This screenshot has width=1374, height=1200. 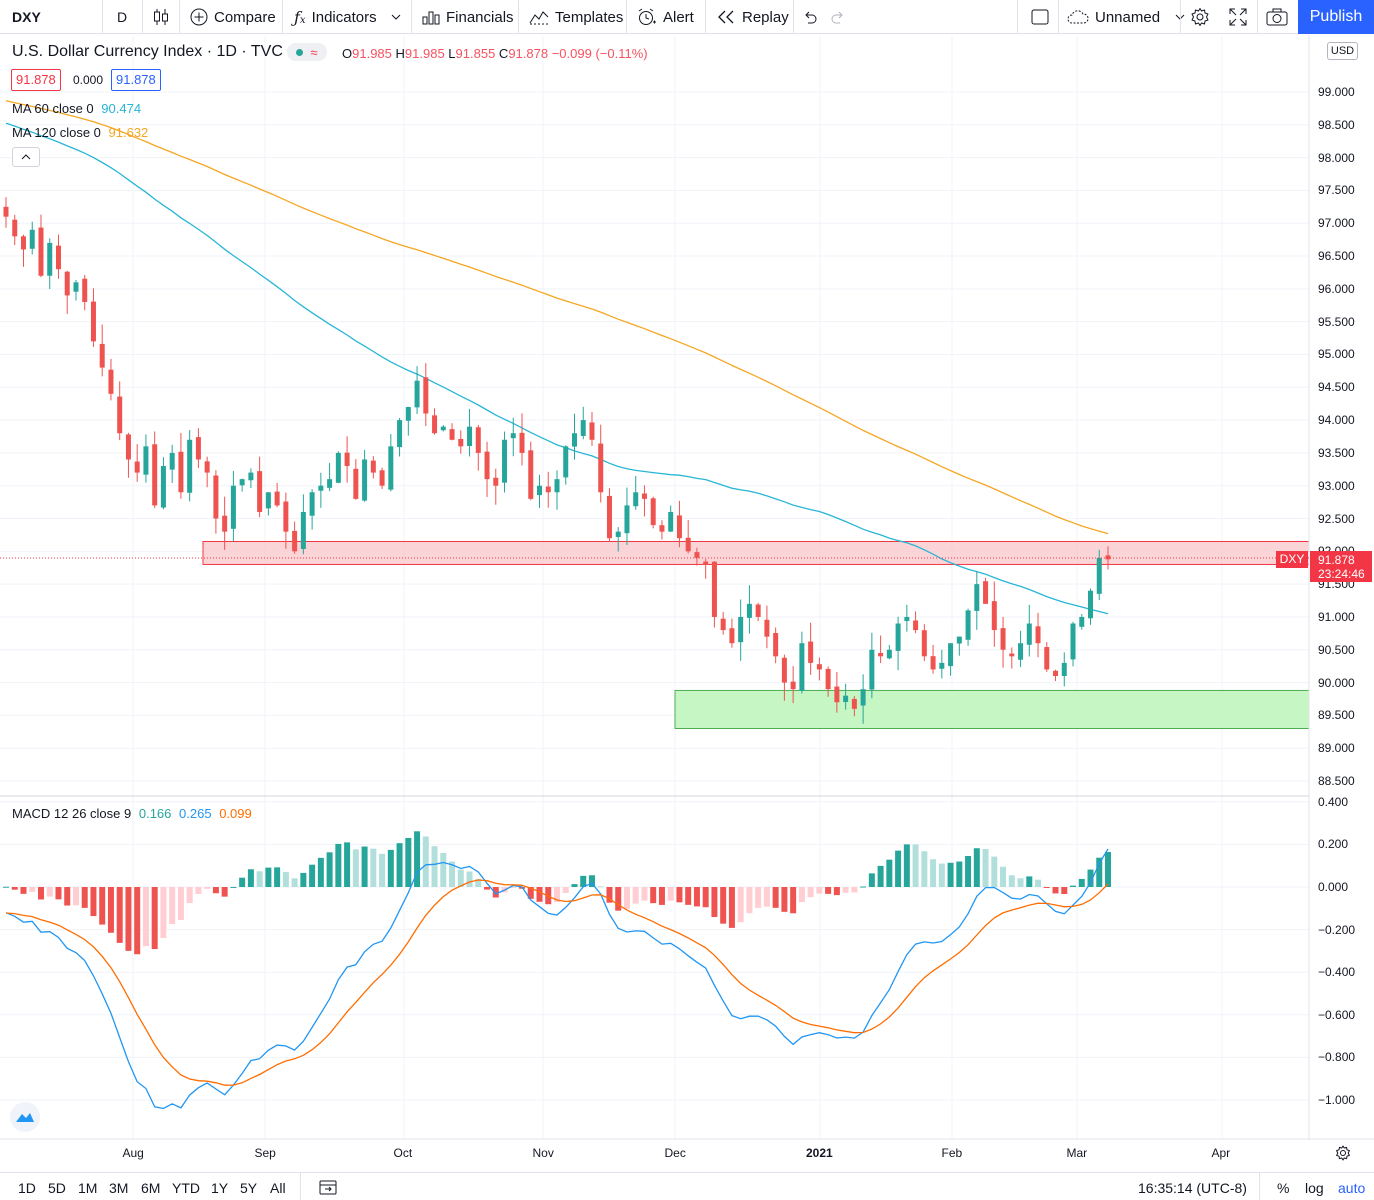 I want to click on spread-value: 0.000, so click(x=88, y=80).